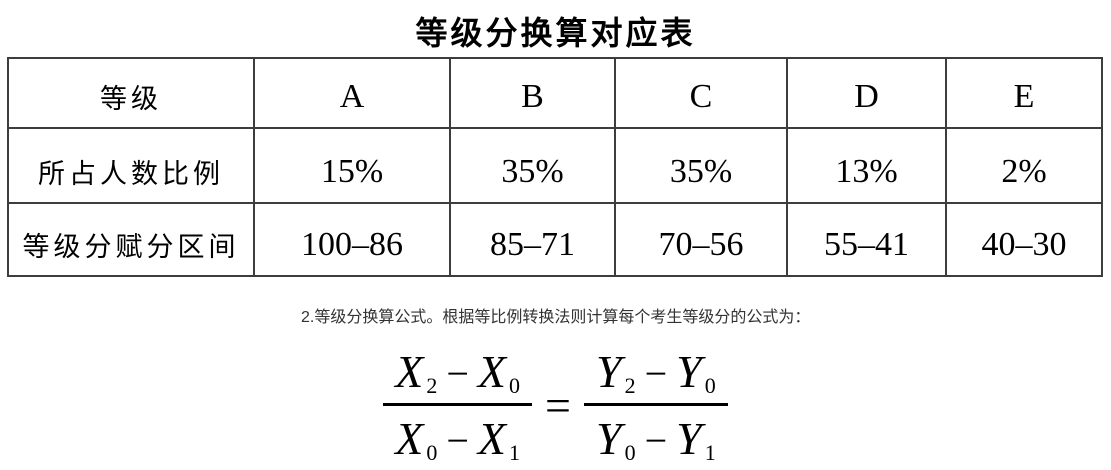 The width and height of the screenshot is (1111, 470). What do you see at coordinates (701, 239) in the screenshot?
I see `interval-cell-c: 70–56` at bounding box center [701, 239].